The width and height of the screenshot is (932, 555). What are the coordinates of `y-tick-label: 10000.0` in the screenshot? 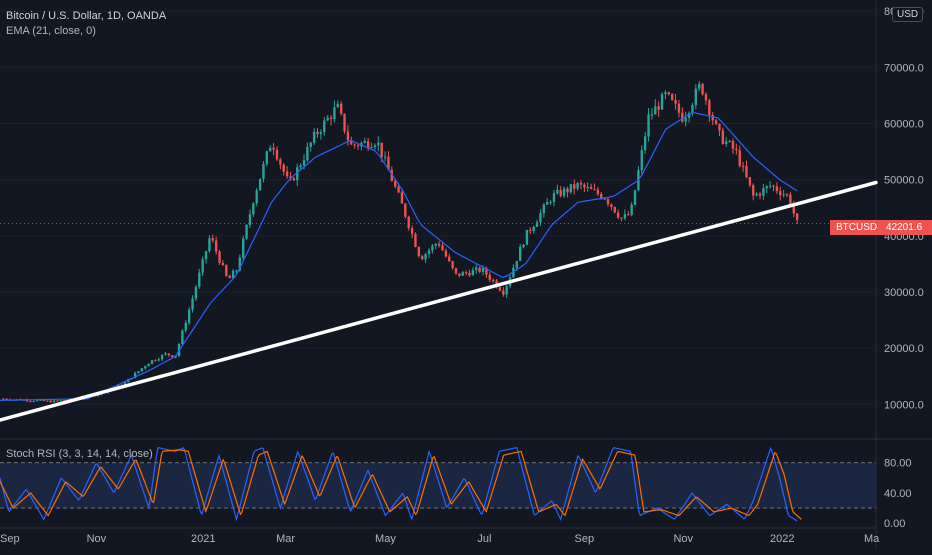 It's located at (904, 405).